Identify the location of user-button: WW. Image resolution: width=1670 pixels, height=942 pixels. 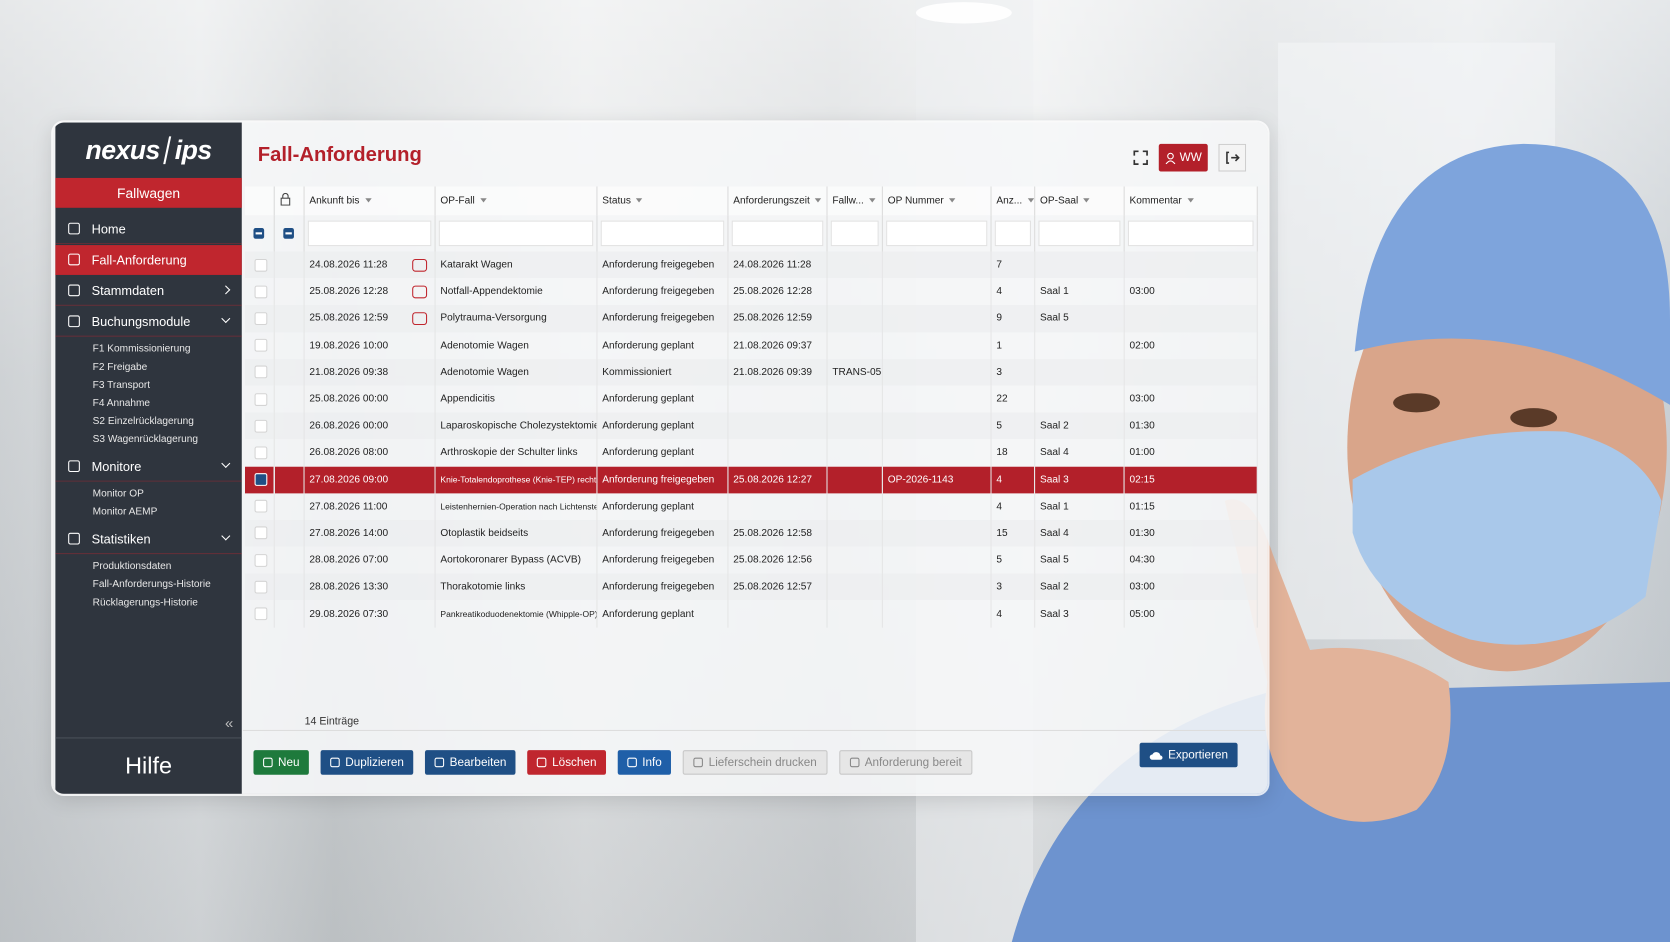
(1183, 157).